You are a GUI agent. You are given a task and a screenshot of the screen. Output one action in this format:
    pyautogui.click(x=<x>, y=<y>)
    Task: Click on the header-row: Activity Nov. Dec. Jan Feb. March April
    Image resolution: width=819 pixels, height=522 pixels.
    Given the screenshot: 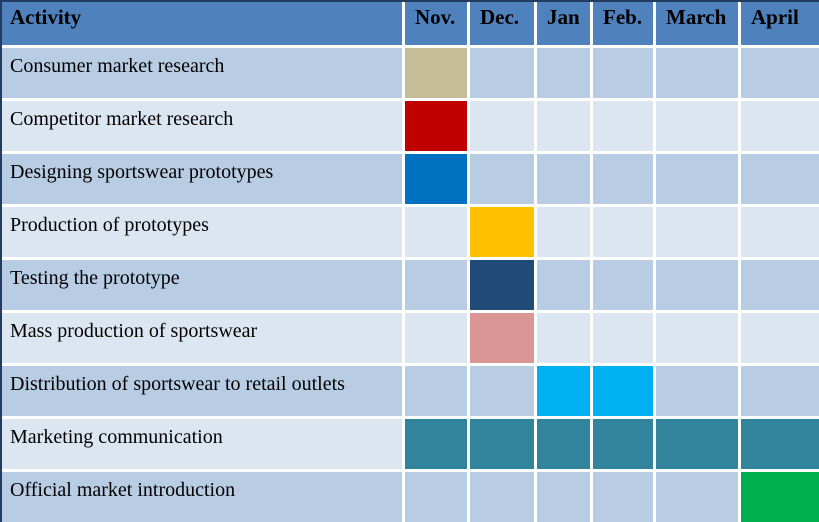 What is the action you would take?
    pyautogui.click(x=409, y=22)
    